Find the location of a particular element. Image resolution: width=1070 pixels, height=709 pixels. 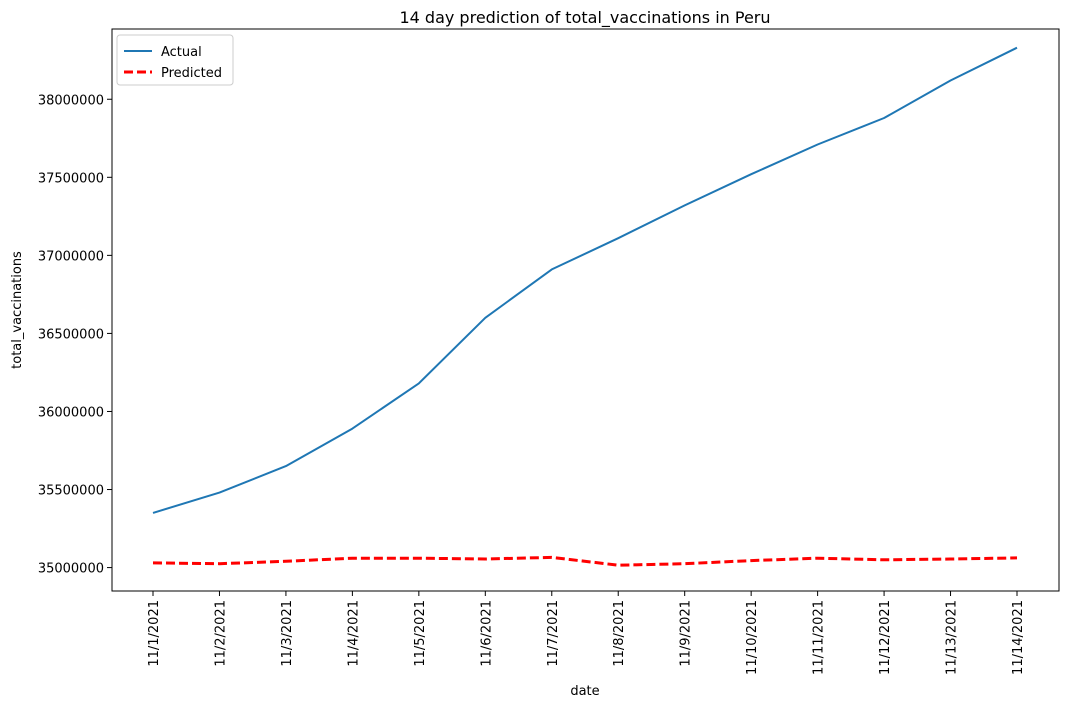

x-tick-label: 11/6/2021 is located at coordinates (486, 633).